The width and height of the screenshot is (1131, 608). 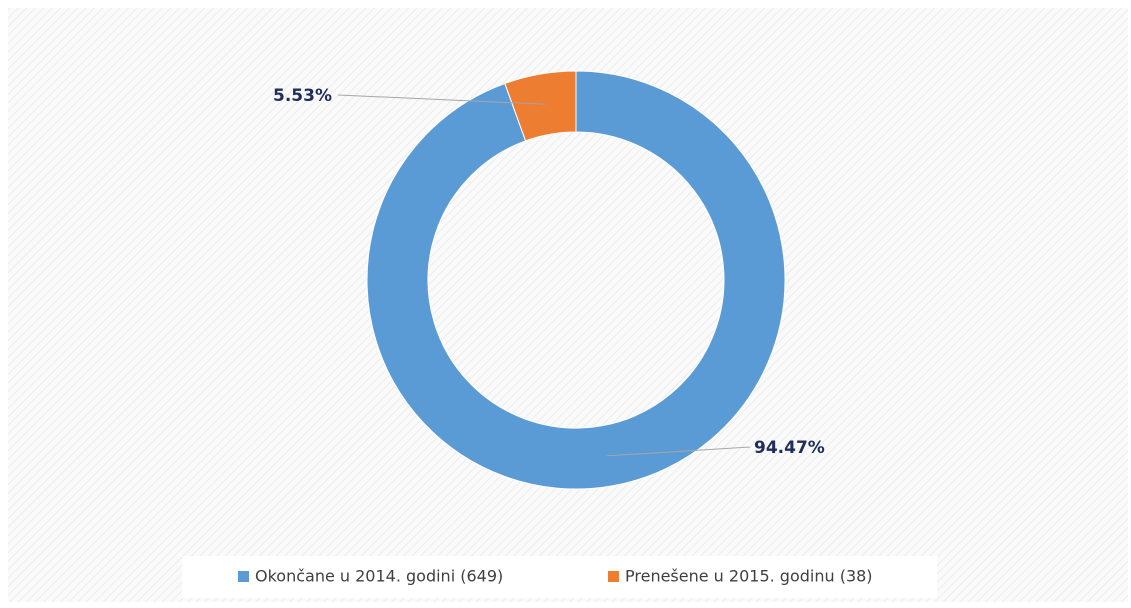 What do you see at coordinates (789, 448) in the screenshot?
I see `data-label: 94.47%` at bounding box center [789, 448].